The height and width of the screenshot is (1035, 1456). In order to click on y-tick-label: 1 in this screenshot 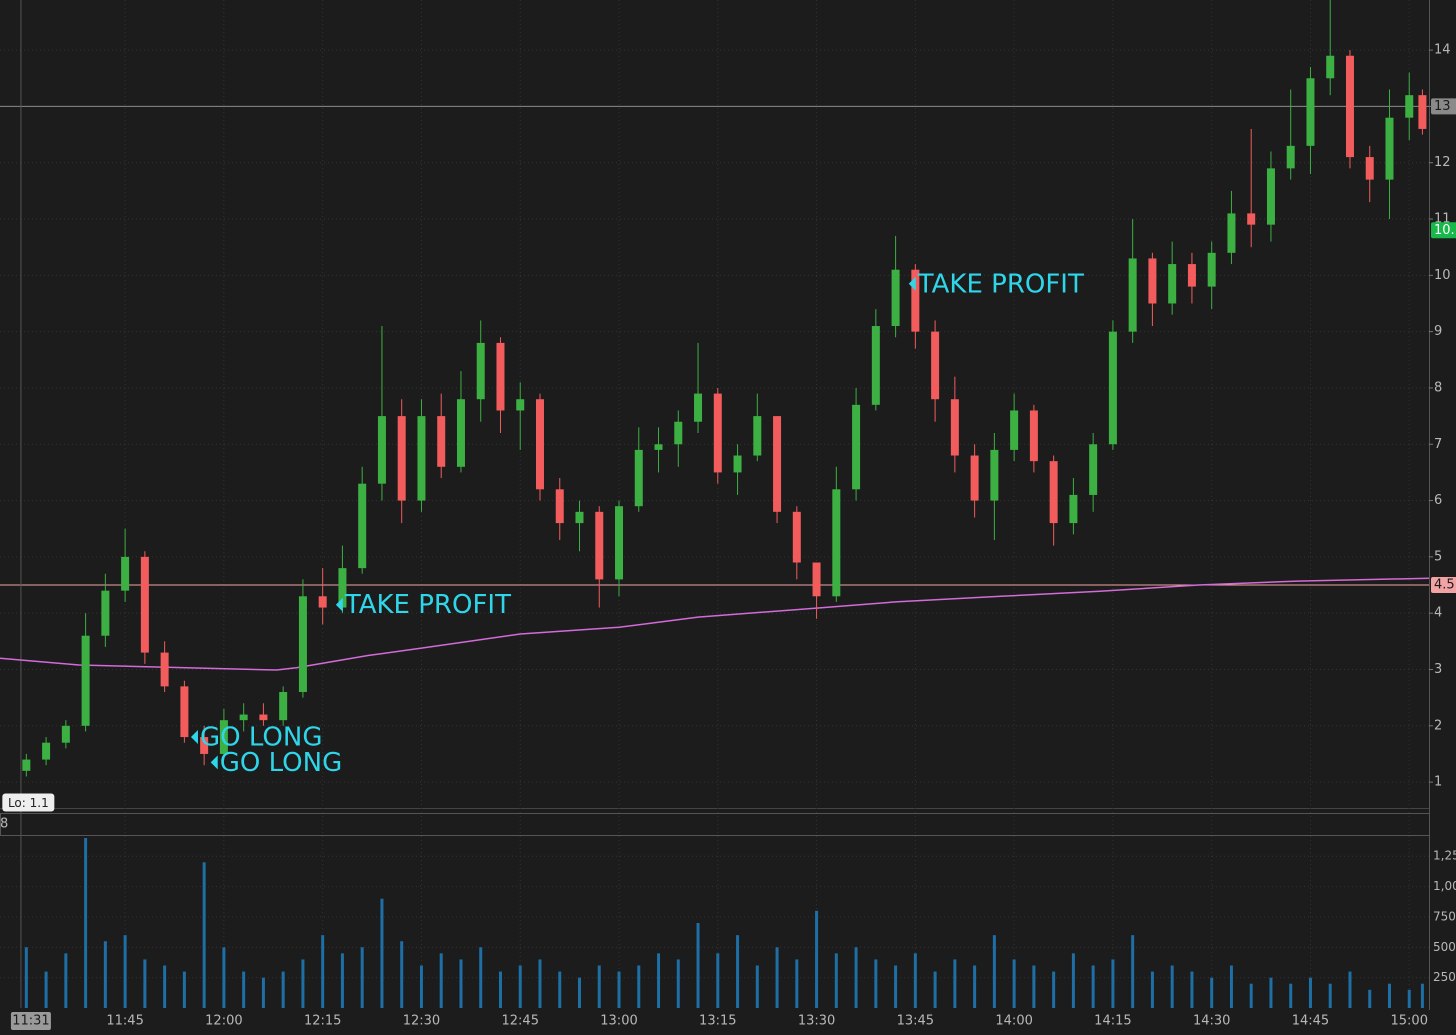, I will do `click(1438, 782)`.